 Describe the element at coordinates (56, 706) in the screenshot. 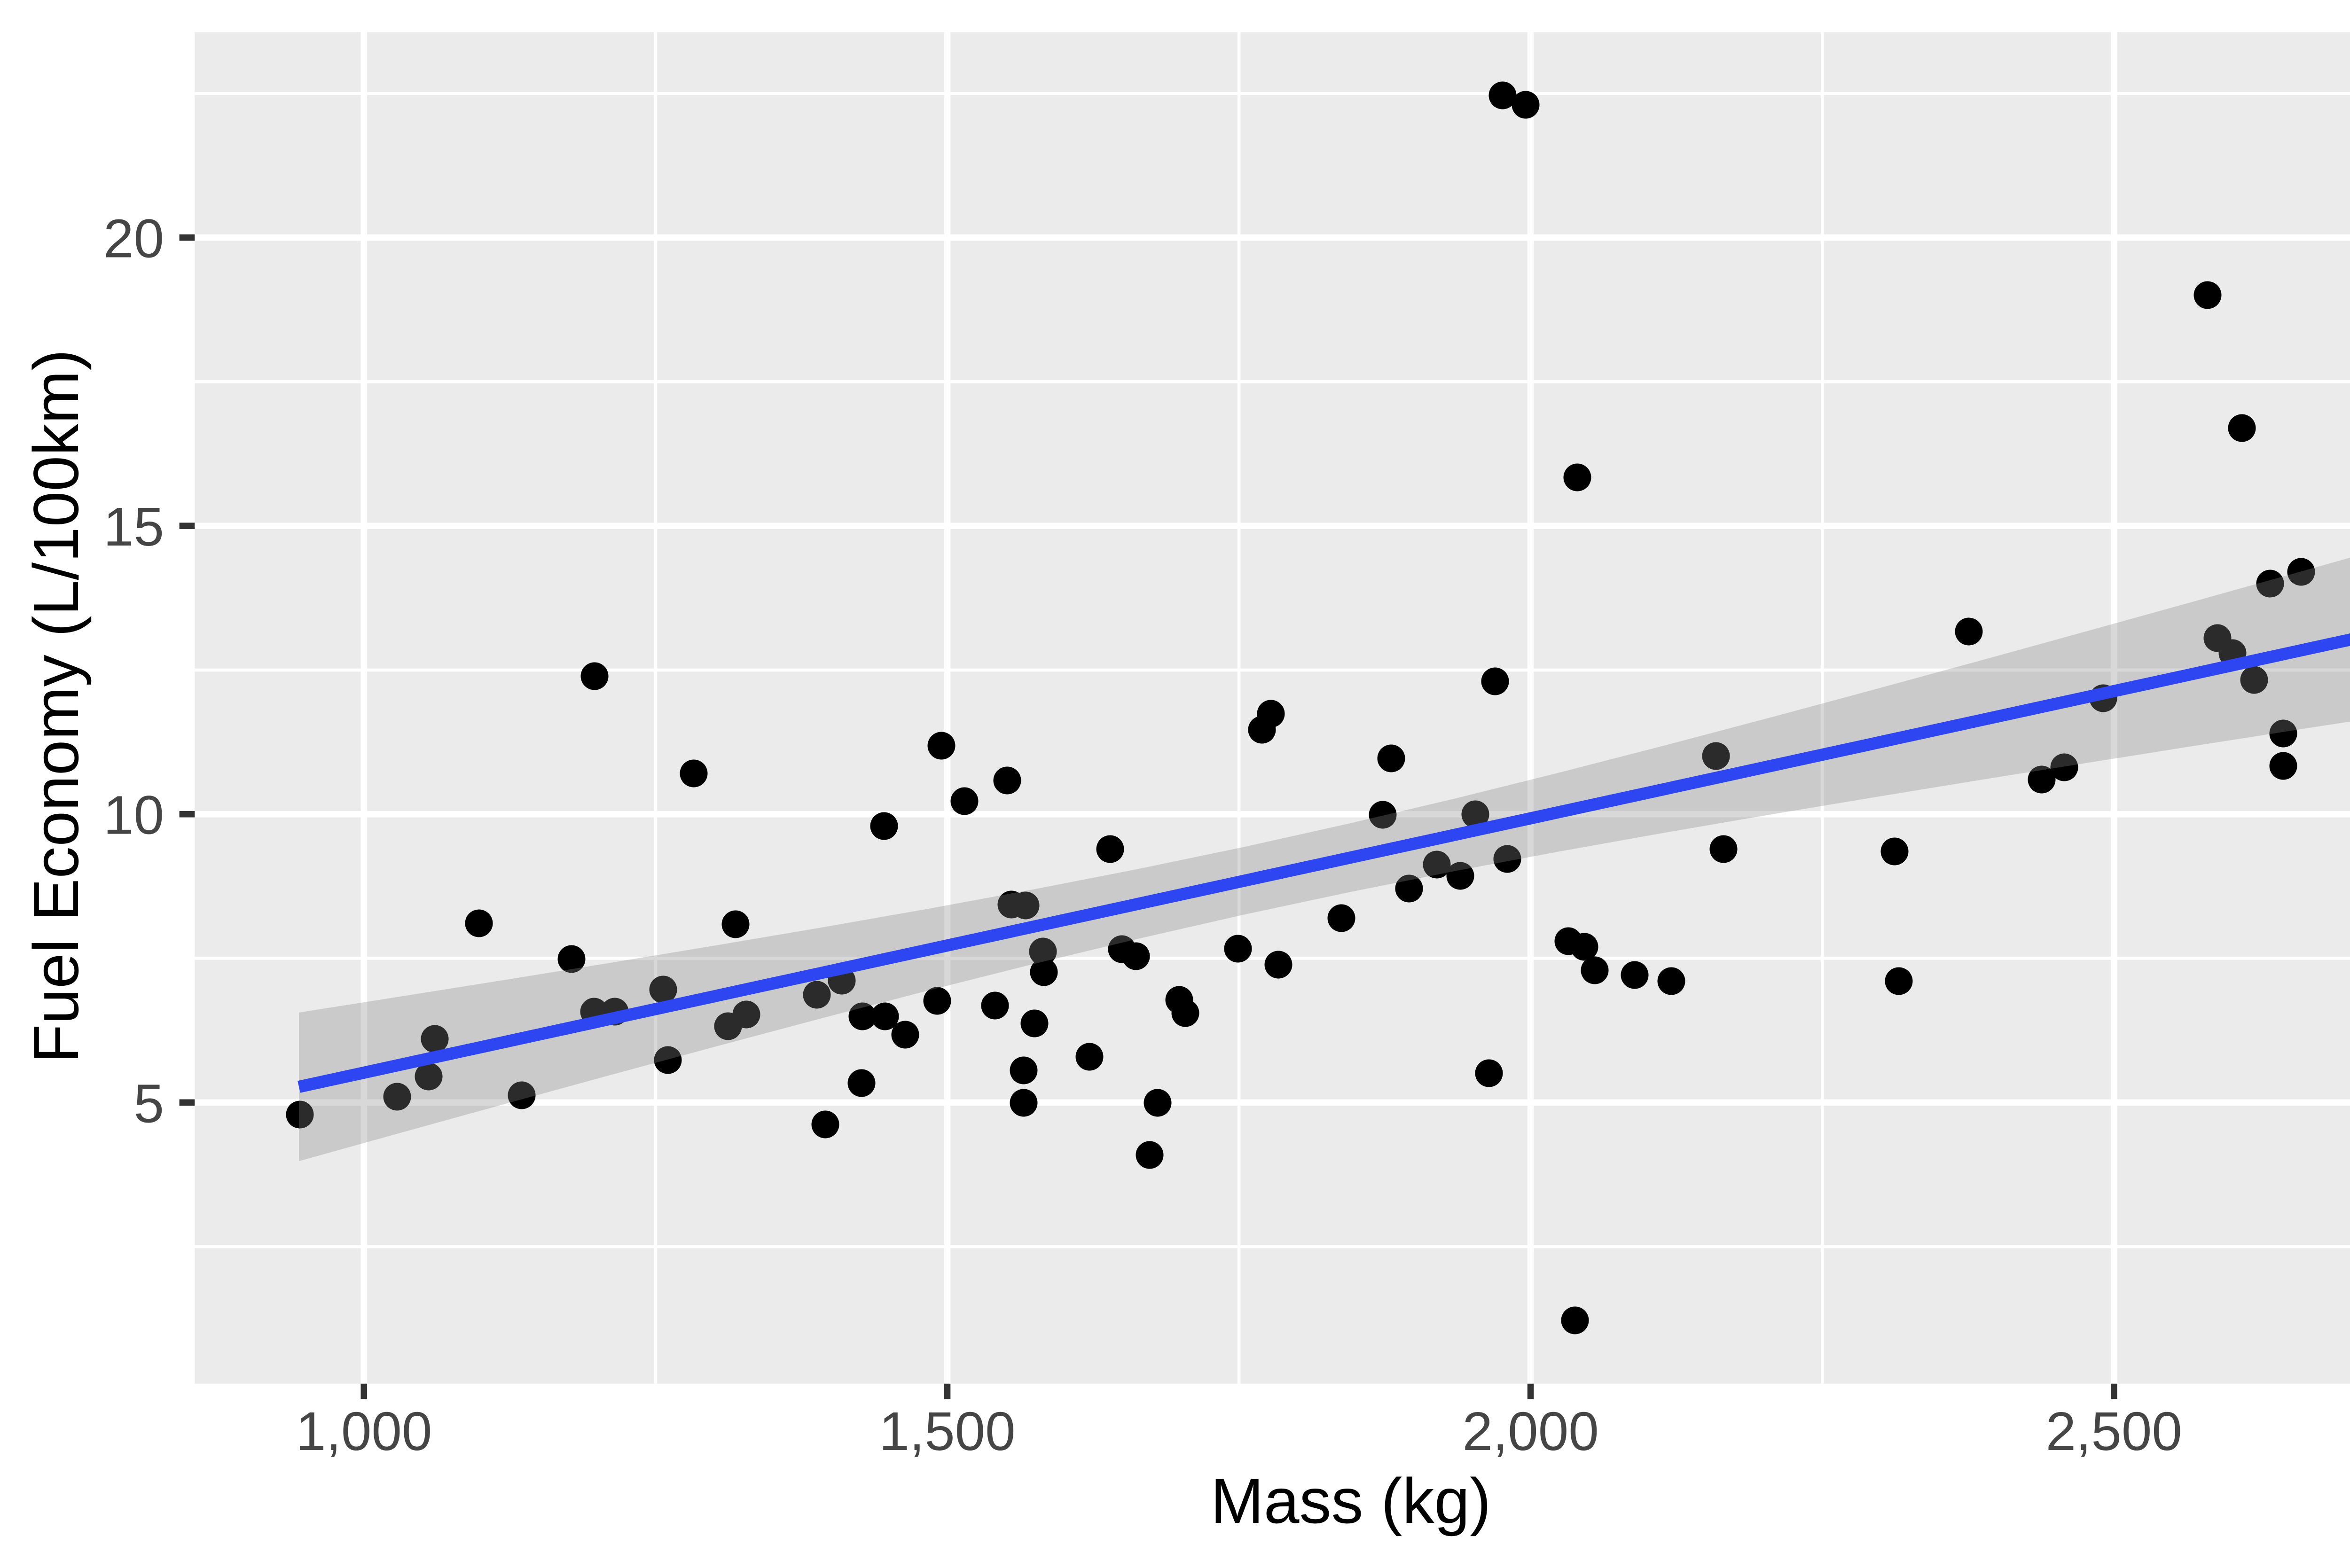

I see `svg-text: Fuel Economy (L/100km)` at that location.